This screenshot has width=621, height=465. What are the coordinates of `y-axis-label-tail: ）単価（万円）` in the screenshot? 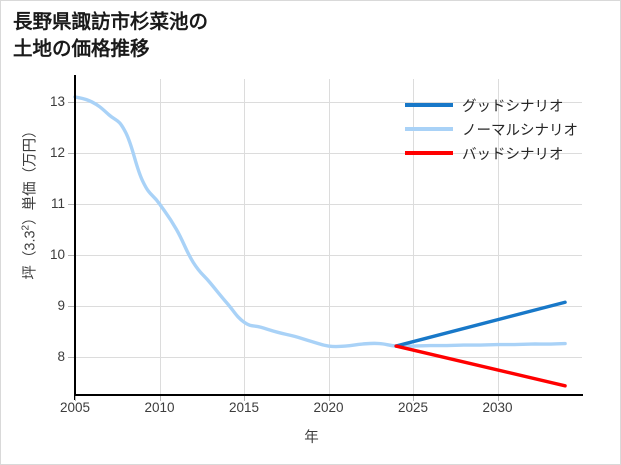 It's located at (30, 174).